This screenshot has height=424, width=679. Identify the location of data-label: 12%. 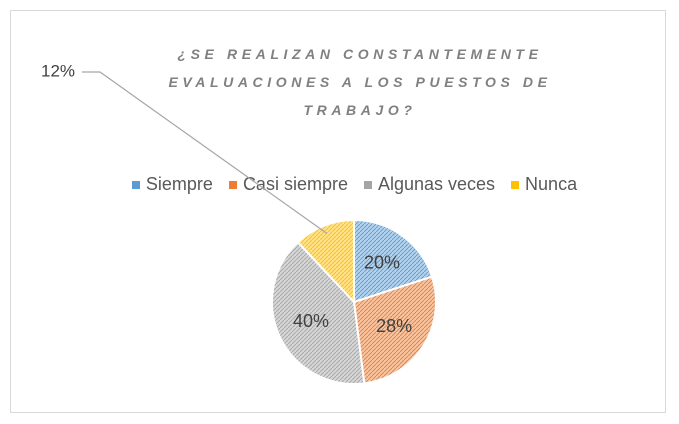
(58, 70).